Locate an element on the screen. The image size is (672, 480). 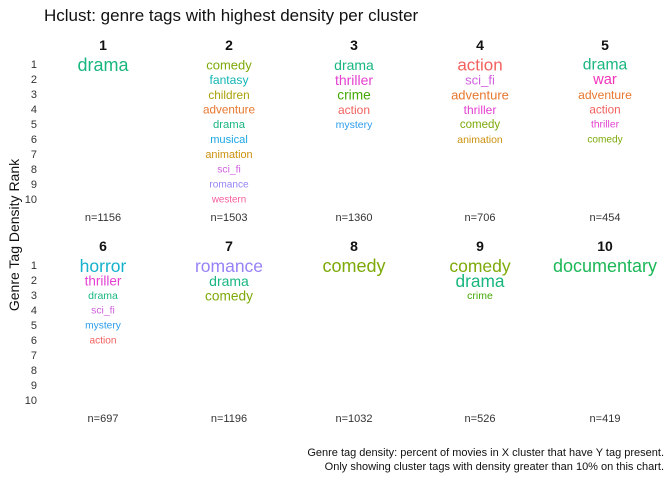
cluster-header: 2 is located at coordinates (229, 45).